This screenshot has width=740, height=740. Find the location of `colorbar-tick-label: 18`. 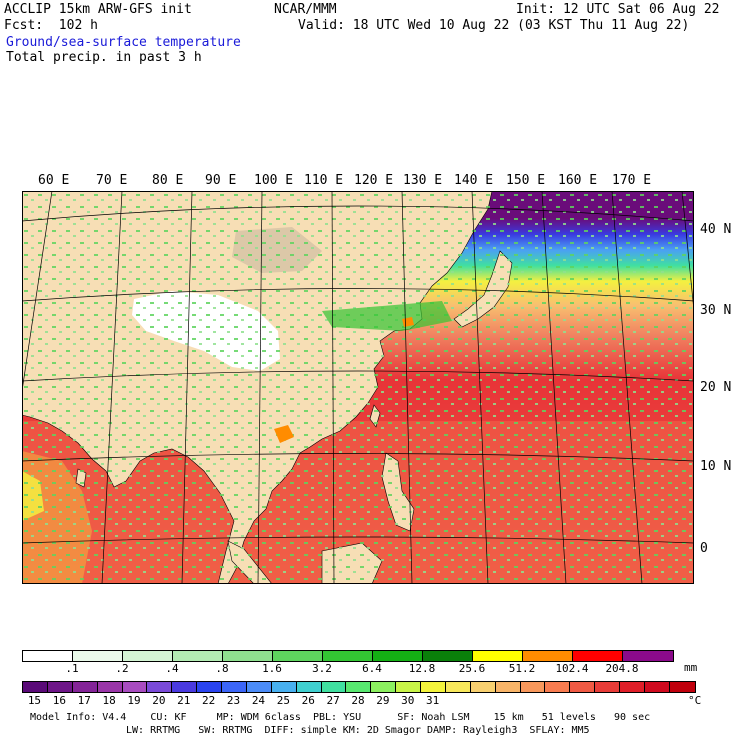

colorbar-tick-label: 18 is located at coordinates (109, 700).